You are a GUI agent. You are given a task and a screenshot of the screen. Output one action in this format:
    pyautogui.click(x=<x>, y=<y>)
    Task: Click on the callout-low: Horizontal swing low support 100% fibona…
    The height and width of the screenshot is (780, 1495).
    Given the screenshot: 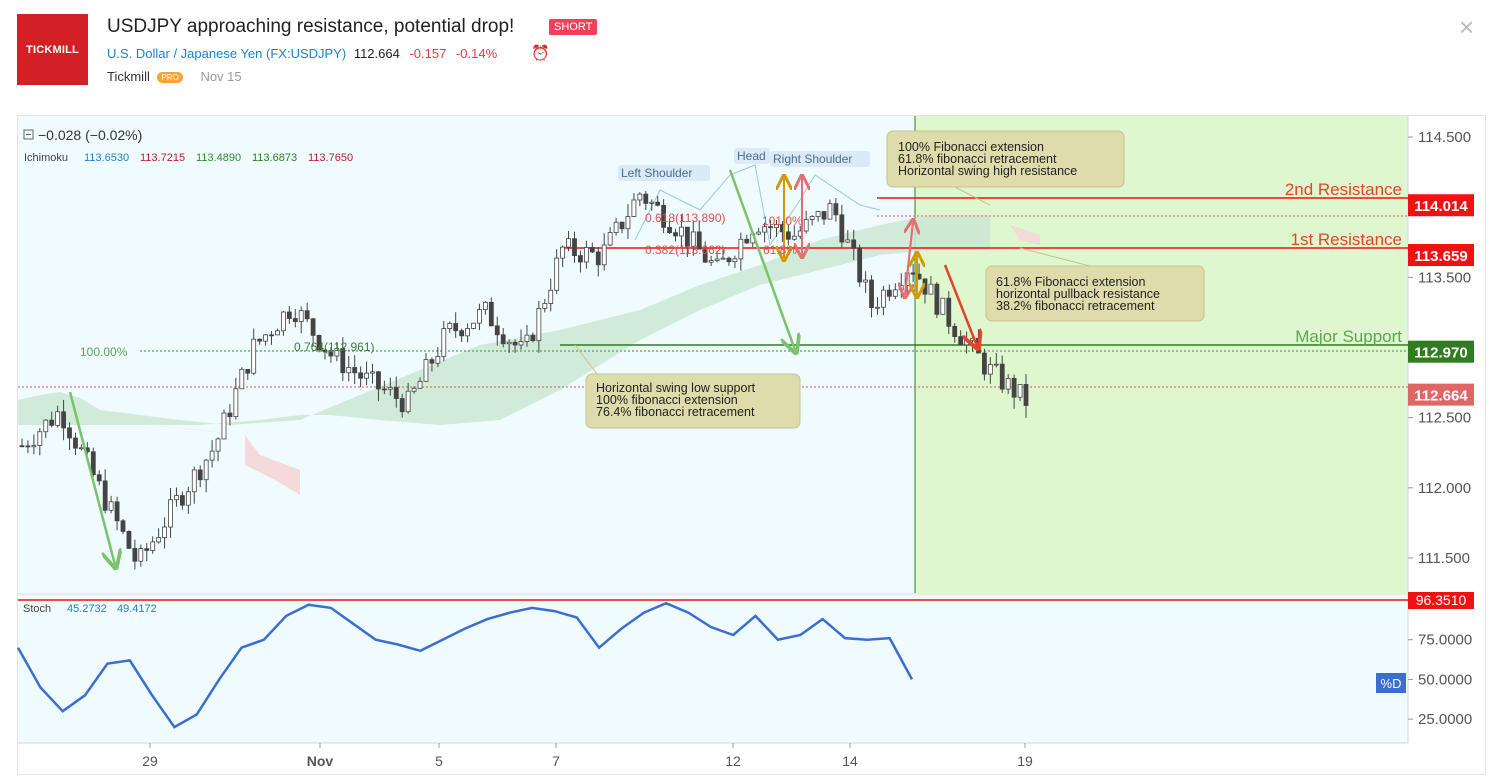 What is the action you would take?
    pyautogui.click(x=687, y=386)
    